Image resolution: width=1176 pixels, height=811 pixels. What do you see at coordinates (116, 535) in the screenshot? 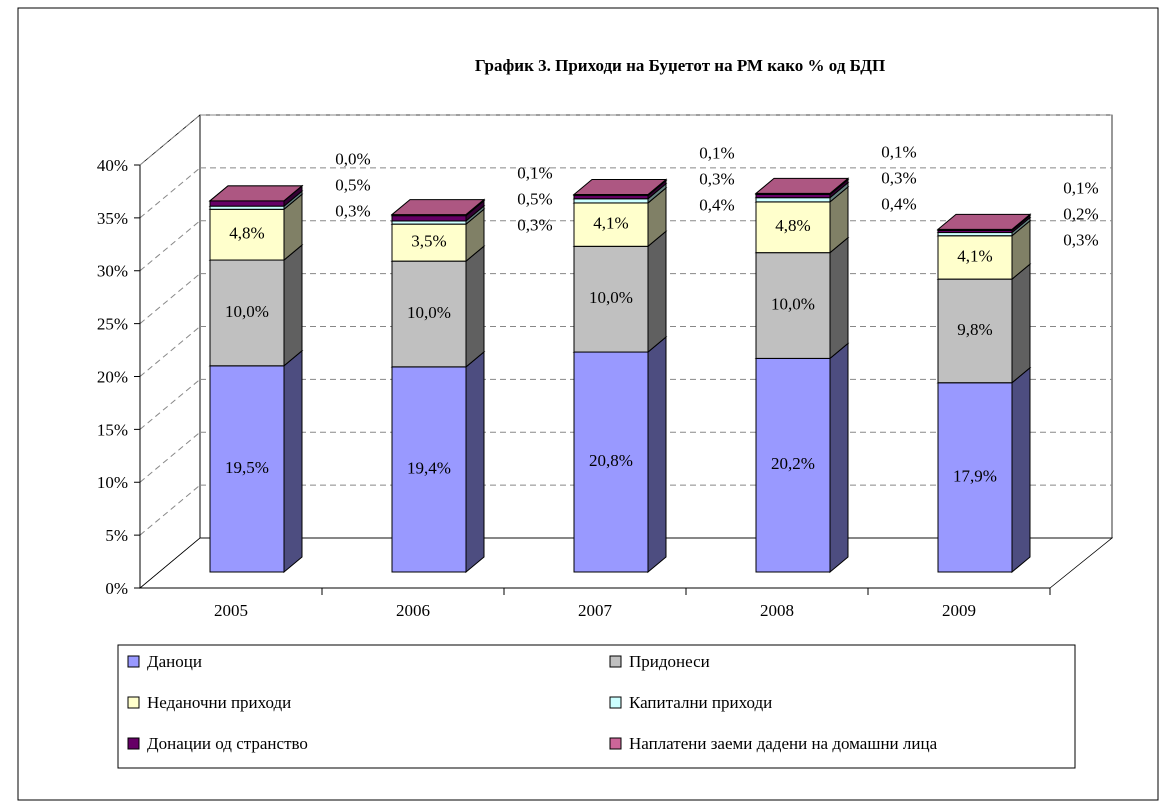
I see `y-tick-label: 5%` at bounding box center [116, 535].